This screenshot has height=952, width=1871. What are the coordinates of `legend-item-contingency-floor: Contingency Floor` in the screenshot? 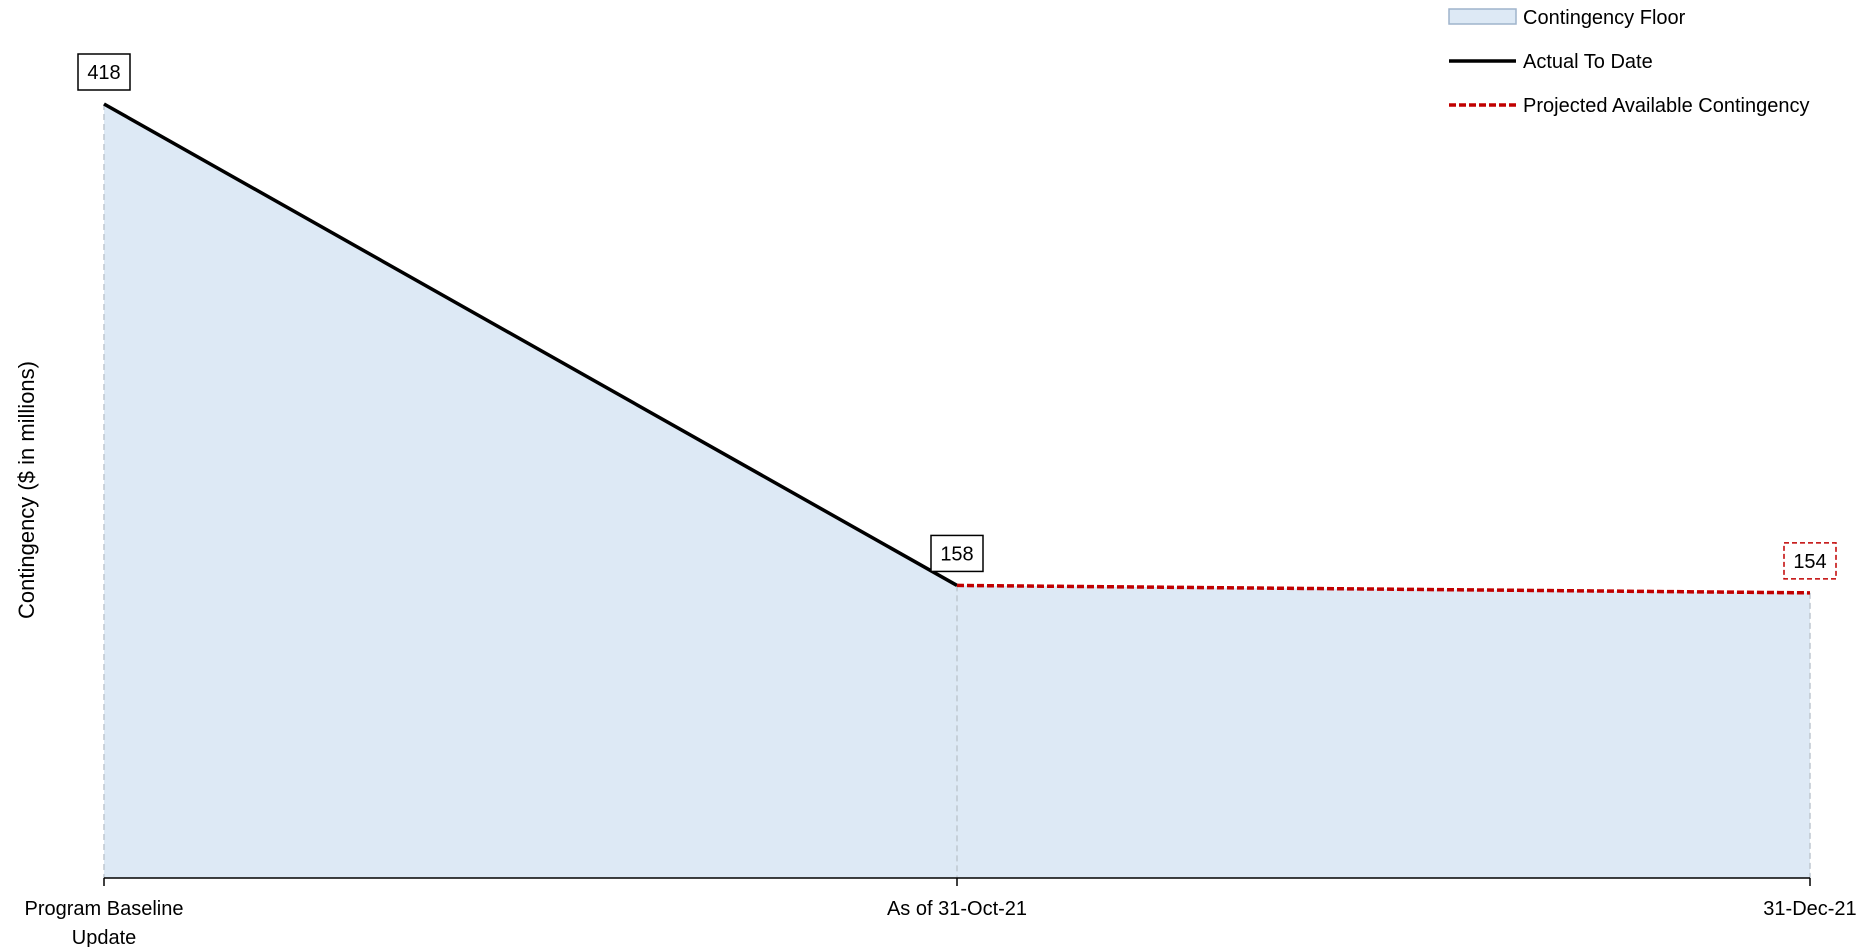 It's located at (1567, 18).